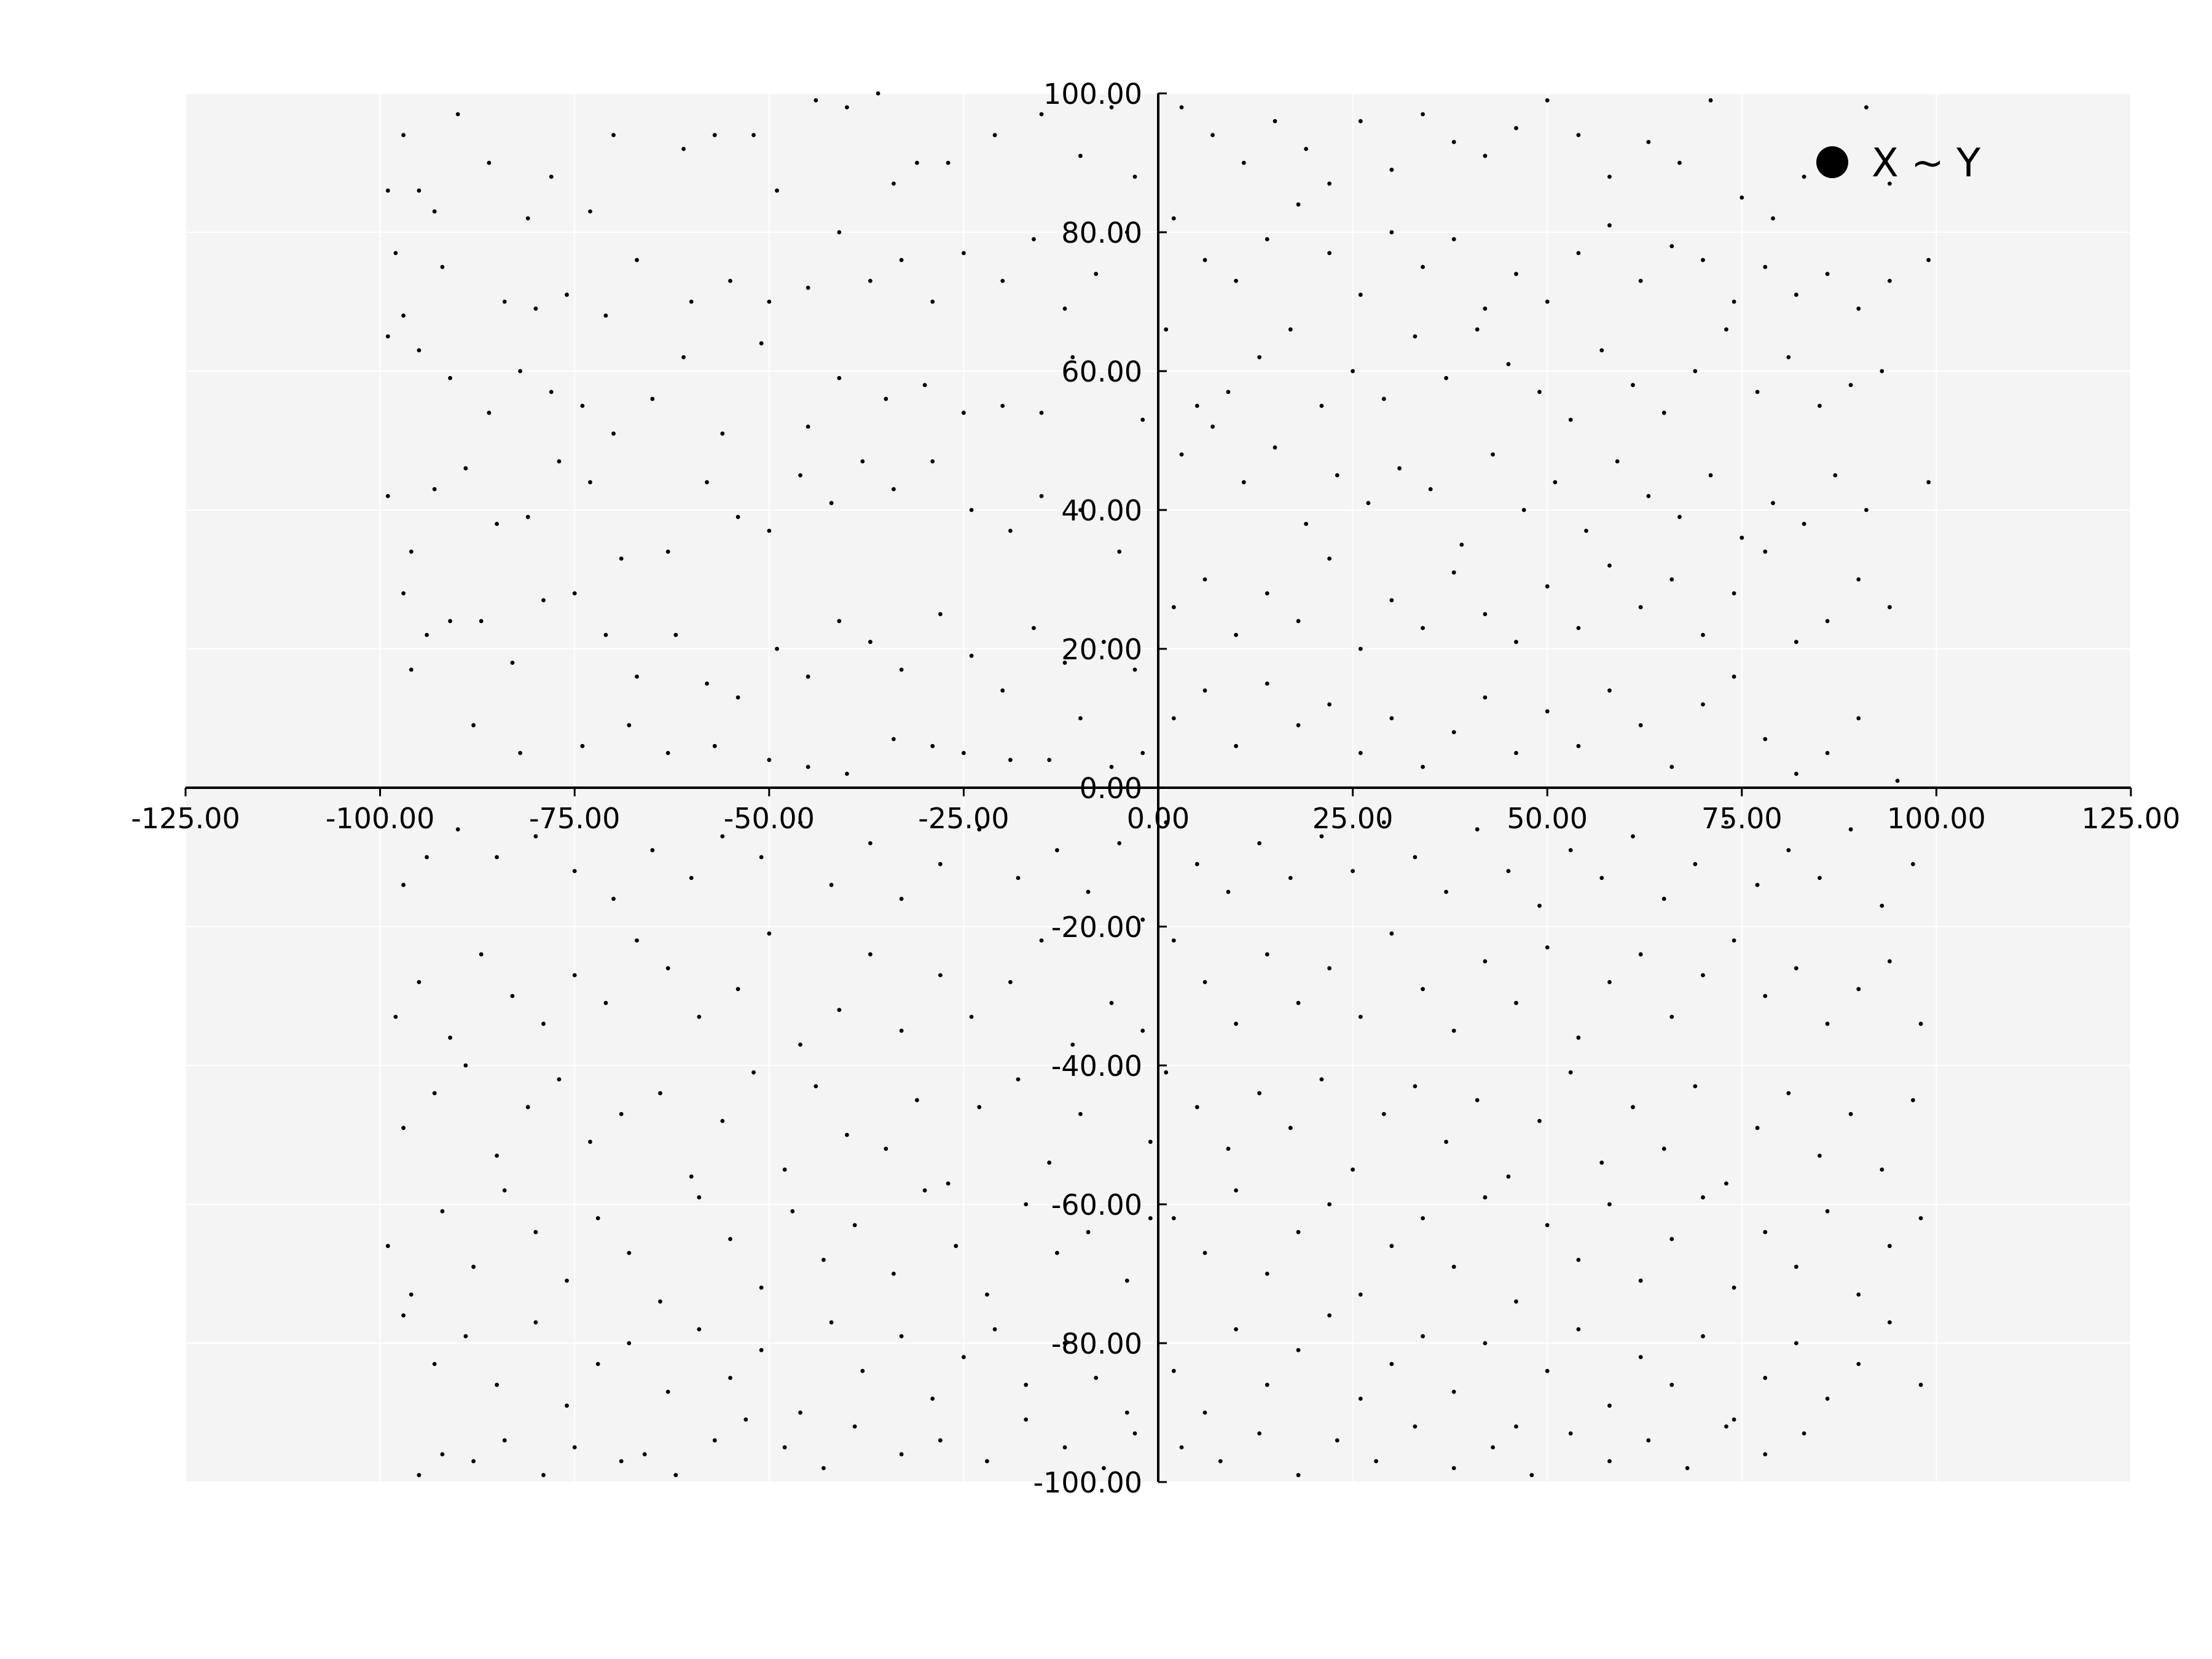 This screenshot has width=2212, height=1659. What do you see at coordinates (1101, 510) in the screenshot?
I see `y-tick-label: 40.00` at bounding box center [1101, 510].